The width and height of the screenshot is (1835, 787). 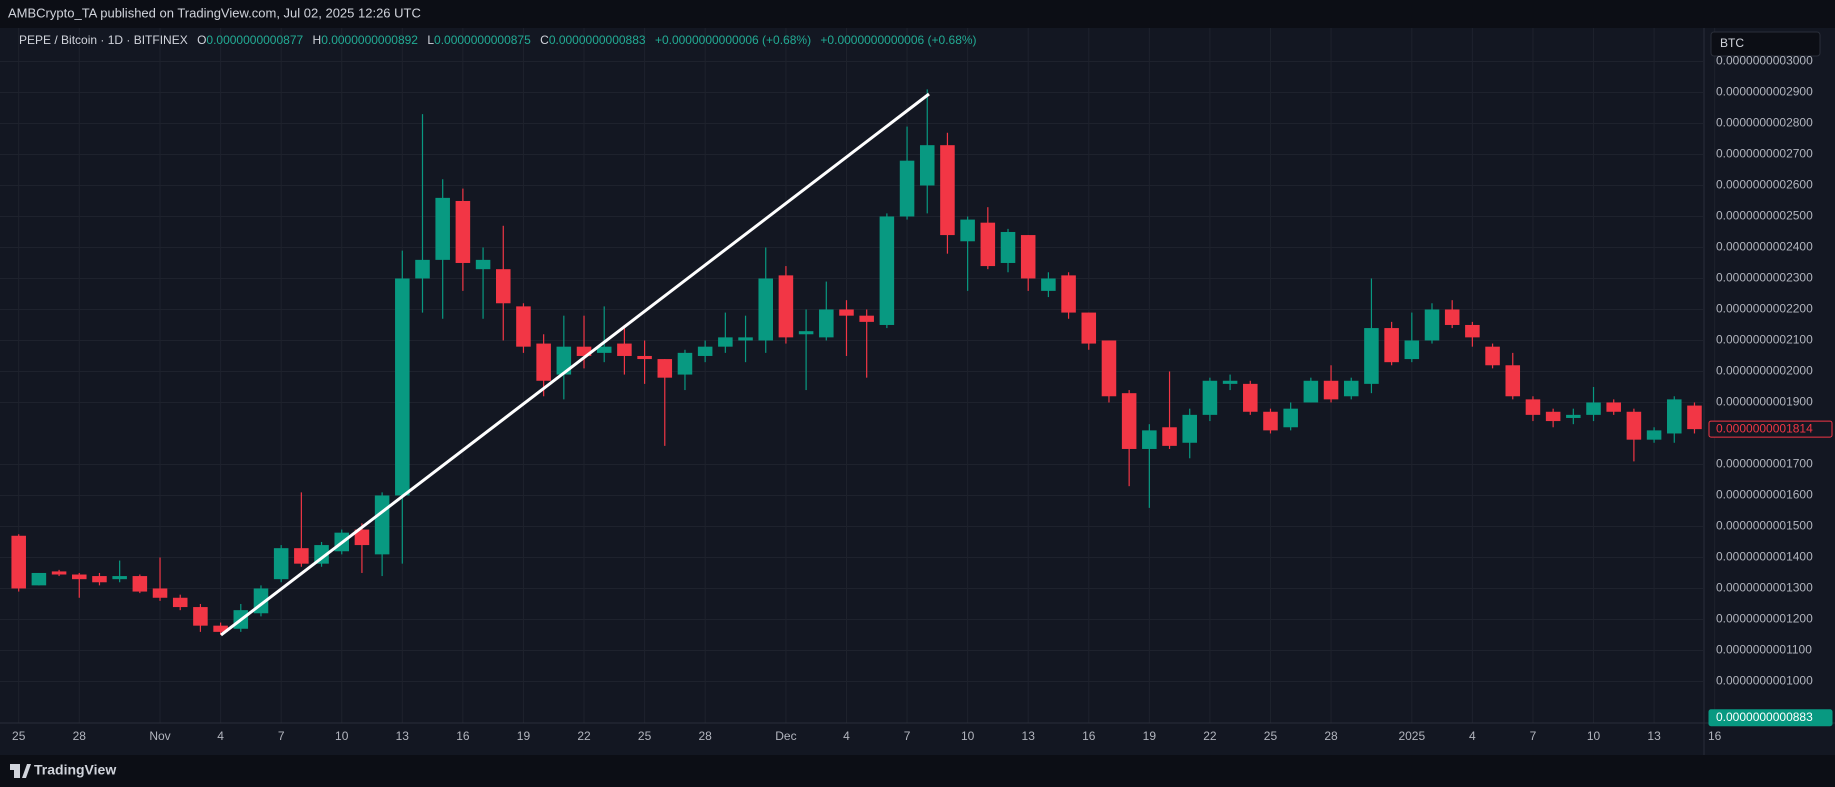 What do you see at coordinates (1764, 154) in the screenshot?
I see `y-tick-label: 0.0000000002700` at bounding box center [1764, 154].